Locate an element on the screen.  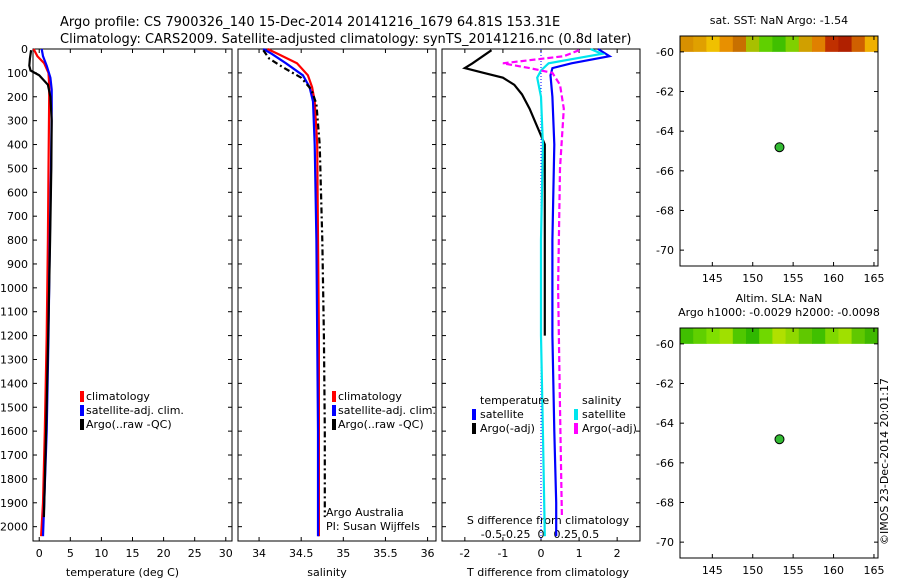
series-line-s-satellite is located at coordinates (571, 292).